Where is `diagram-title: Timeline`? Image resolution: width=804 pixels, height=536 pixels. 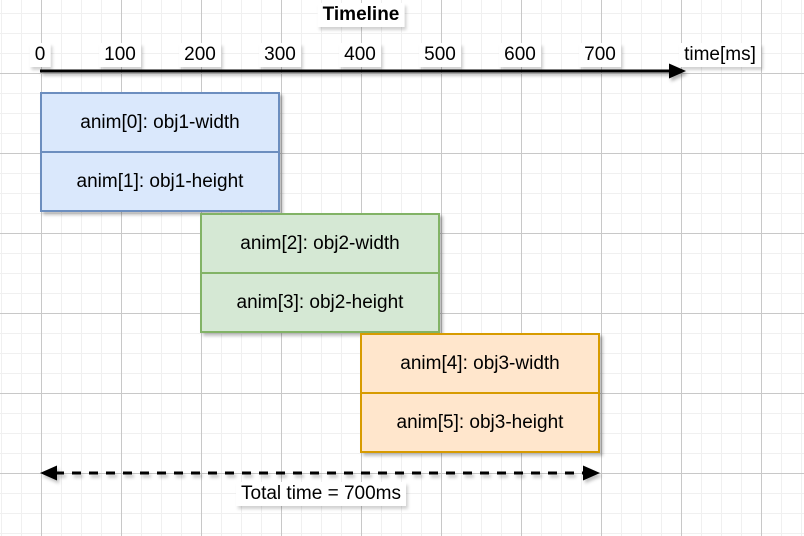
diagram-title: Timeline is located at coordinates (361, 15).